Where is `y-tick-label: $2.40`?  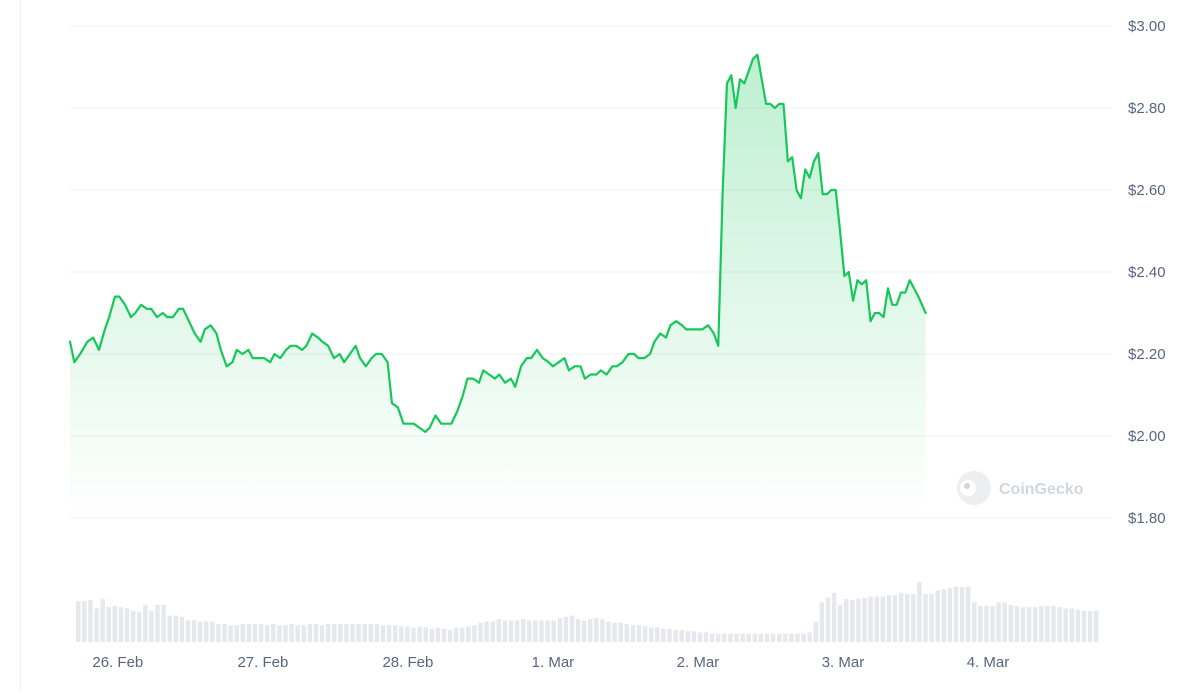
y-tick-label: $2.40 is located at coordinates (1147, 272).